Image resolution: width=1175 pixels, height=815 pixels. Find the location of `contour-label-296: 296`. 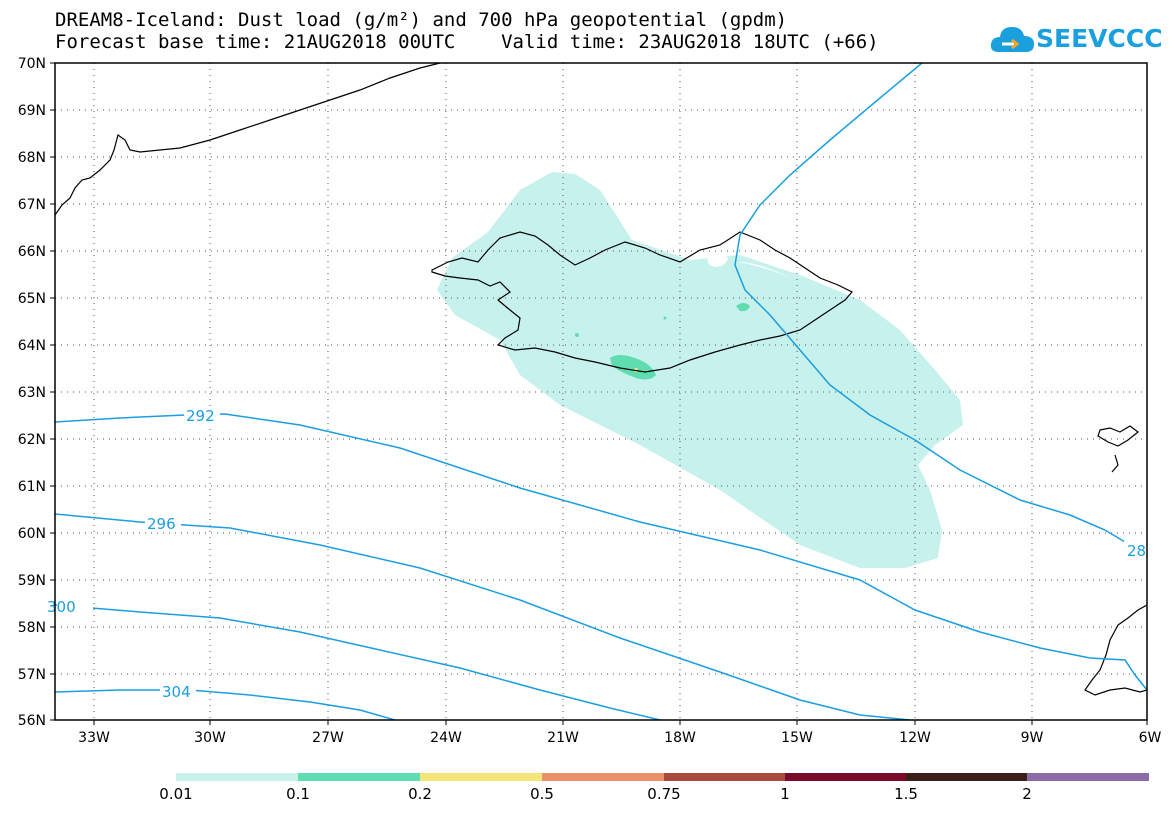

contour-label-296: 296 is located at coordinates (161, 524).